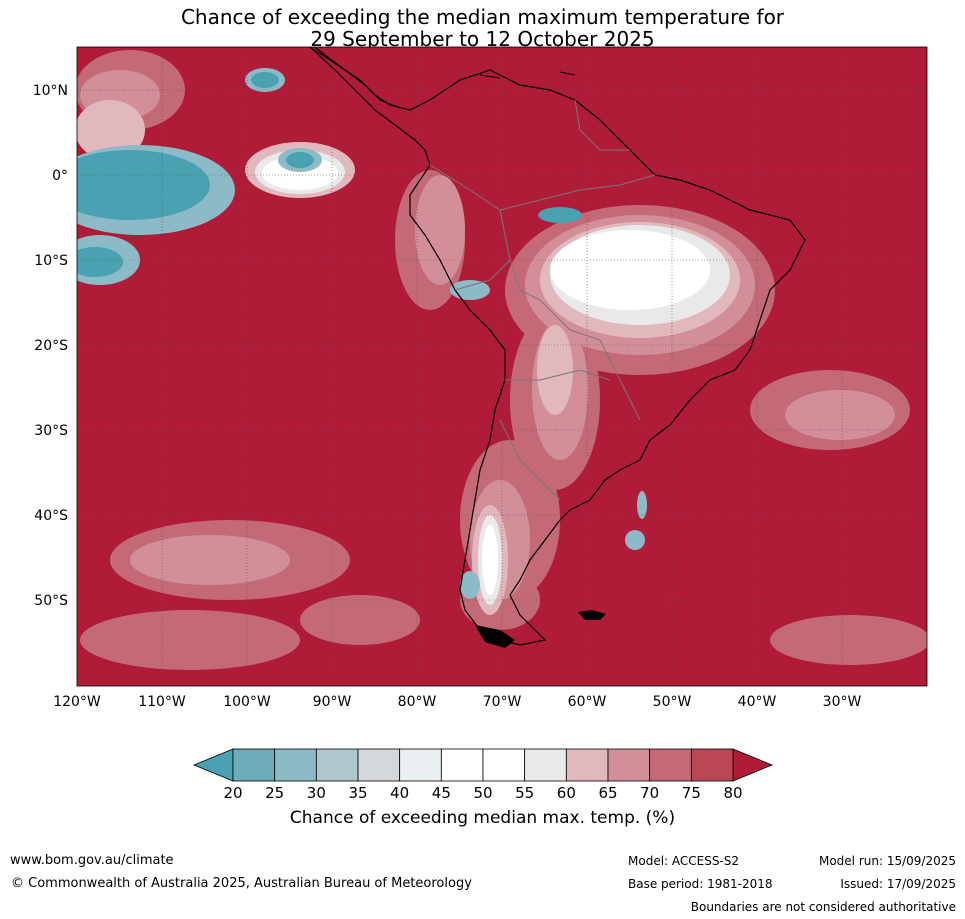 The width and height of the screenshot is (965, 919). I want to click on caribbean-islands, so click(527, 75).